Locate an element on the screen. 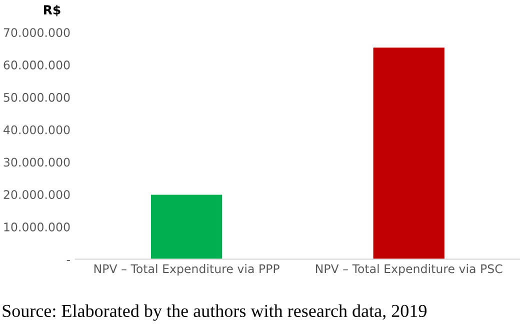 This screenshot has height=324, width=520. y-tick-label: 70.000.000 is located at coordinates (37, 33).